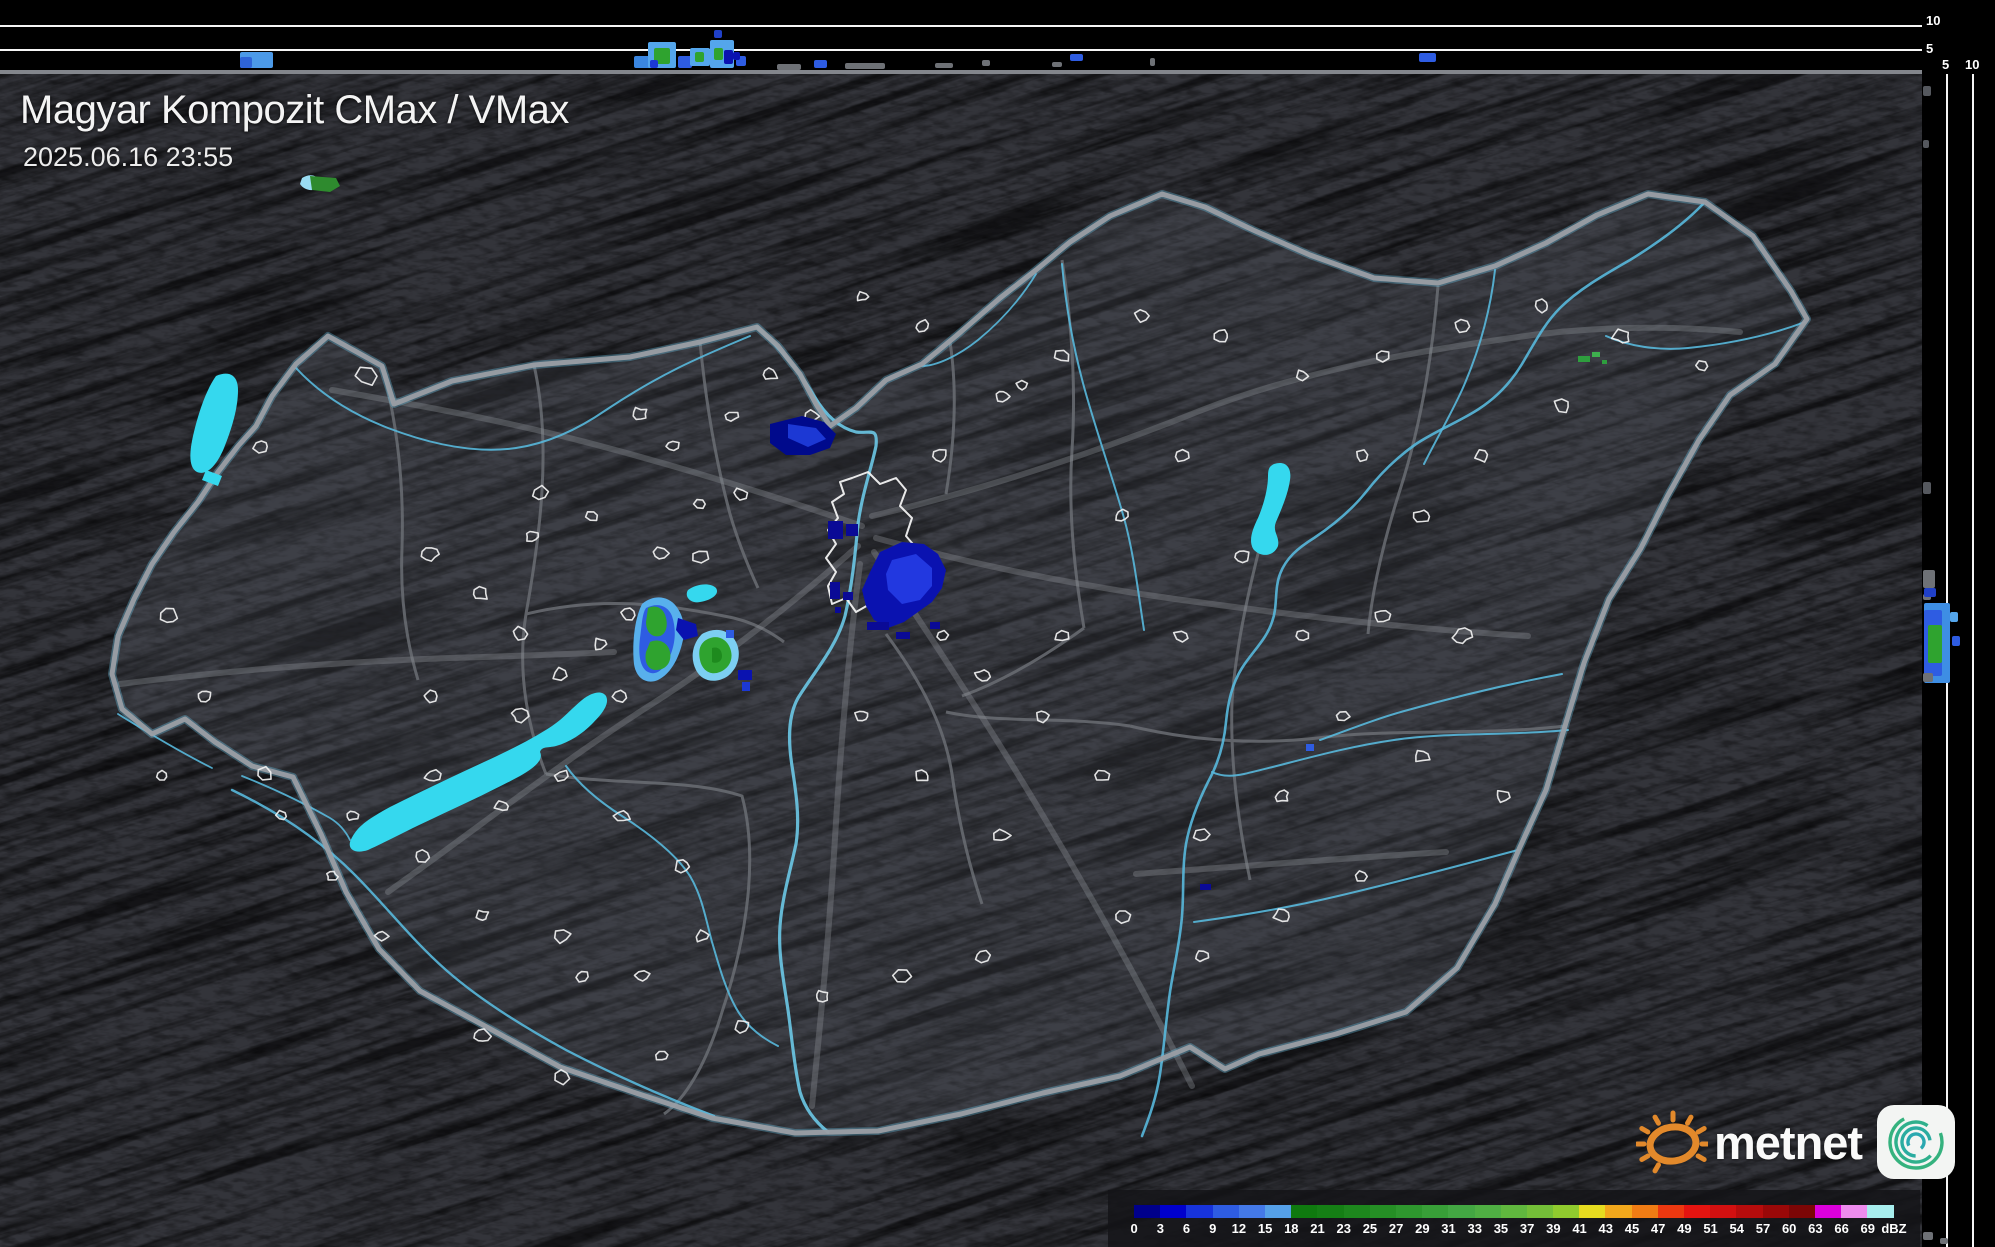  What do you see at coordinates (212, 478) in the screenshot?
I see `lake-ferto-tail` at bounding box center [212, 478].